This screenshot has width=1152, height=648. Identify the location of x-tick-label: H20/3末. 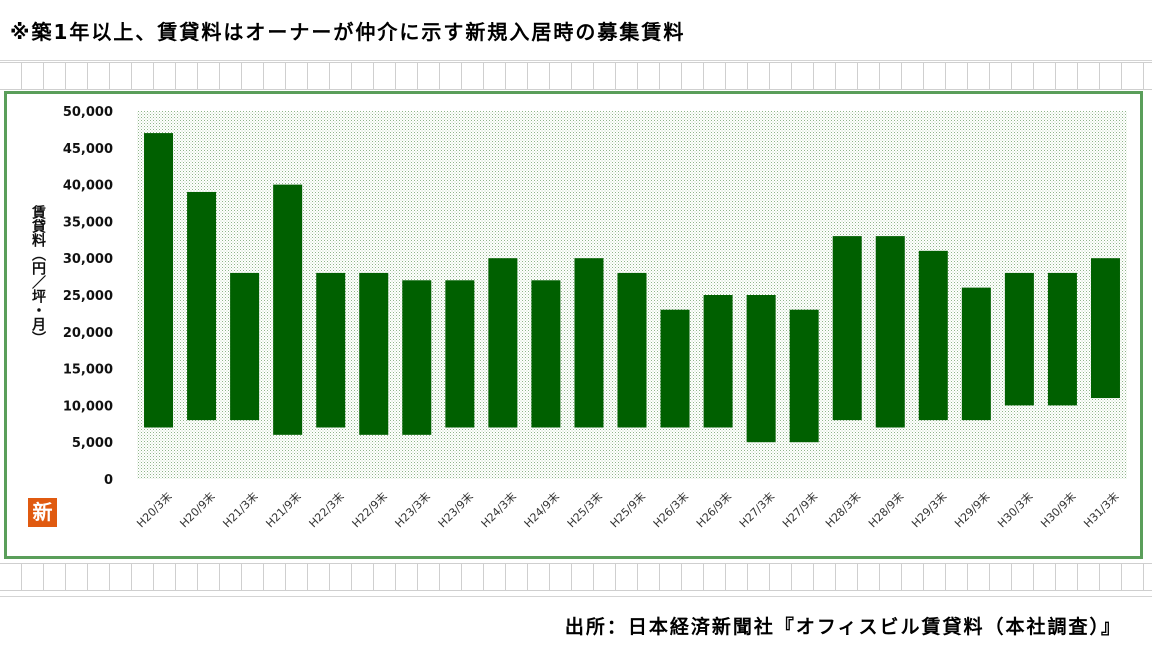
(154, 509).